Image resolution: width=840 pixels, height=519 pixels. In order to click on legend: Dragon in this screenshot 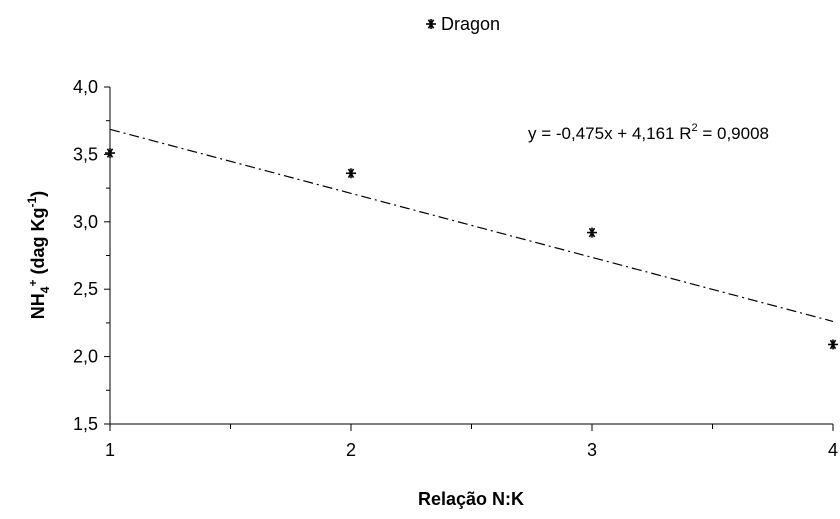, I will do `click(463, 24)`.